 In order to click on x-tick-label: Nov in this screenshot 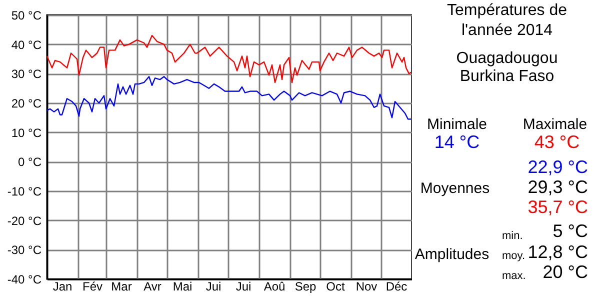, I will do `click(367, 287)`.